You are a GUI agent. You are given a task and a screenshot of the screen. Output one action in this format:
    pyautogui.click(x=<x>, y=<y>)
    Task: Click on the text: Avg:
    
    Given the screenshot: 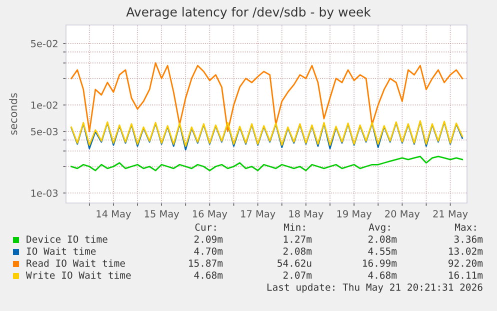 What is the action you would take?
    pyautogui.click(x=379, y=228)
    